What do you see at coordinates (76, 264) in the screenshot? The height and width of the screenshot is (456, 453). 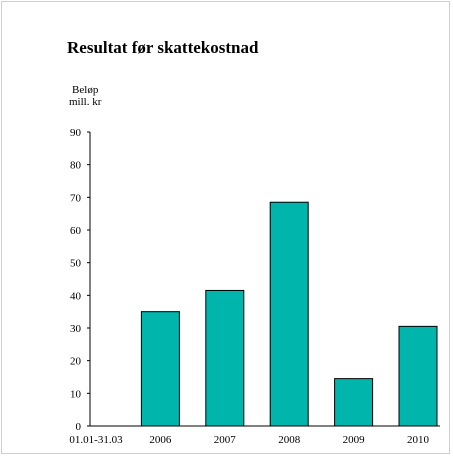 I see `y-tick-label: 50` at bounding box center [76, 264].